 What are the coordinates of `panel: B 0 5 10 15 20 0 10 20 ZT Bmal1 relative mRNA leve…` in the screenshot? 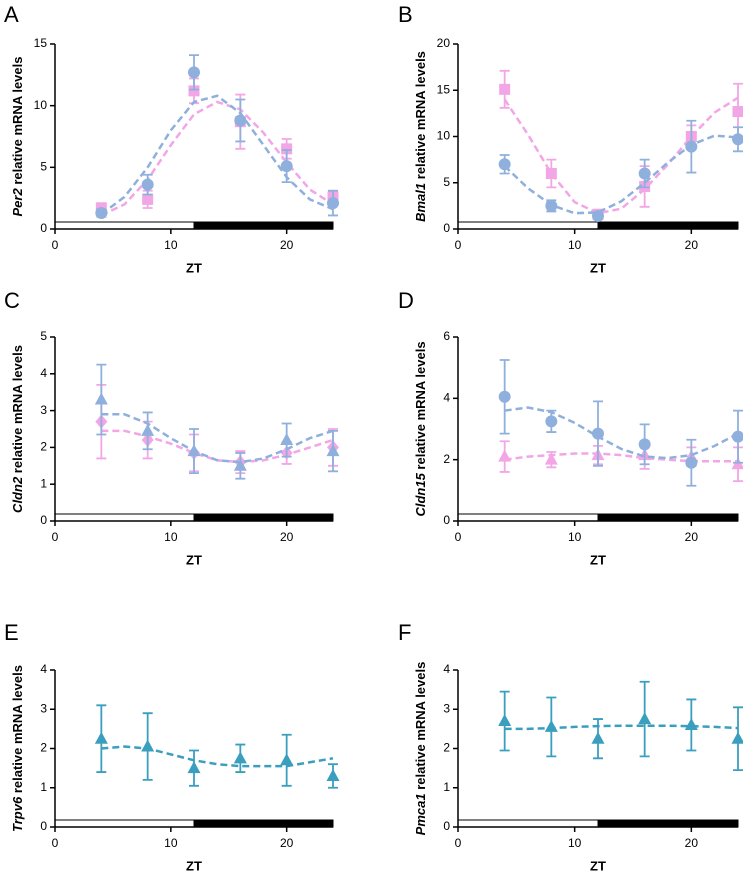 It's located at (570, 138).